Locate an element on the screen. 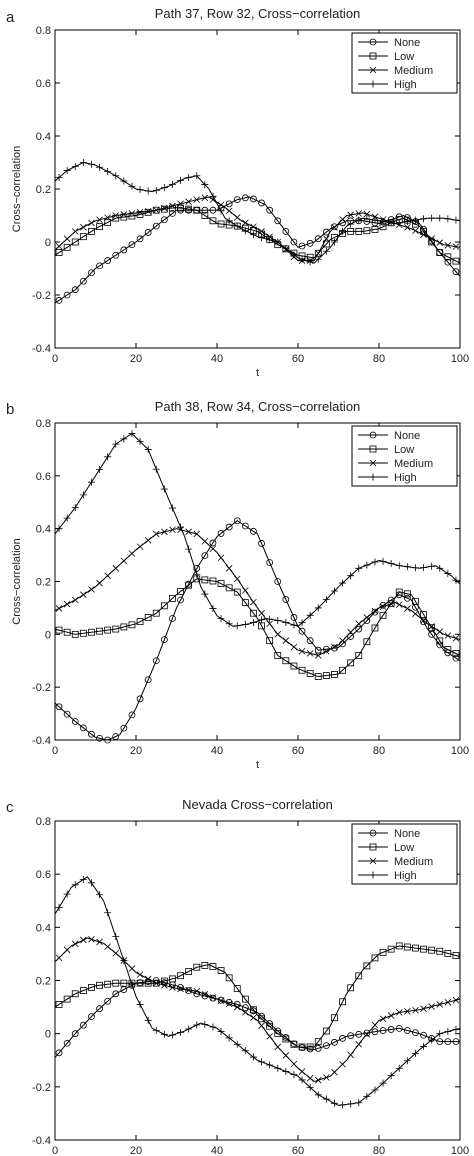 This screenshot has height=1156, width=474. x-axis-label: t is located at coordinates (257, 765).